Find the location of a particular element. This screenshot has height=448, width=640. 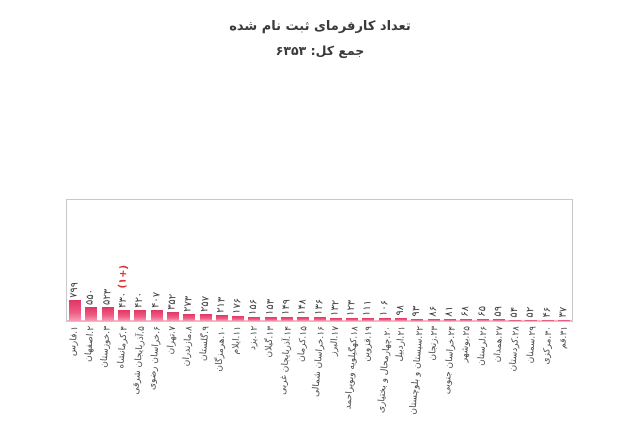

x-label-slot: ۲۸.کردستان is located at coordinates (516, 370).